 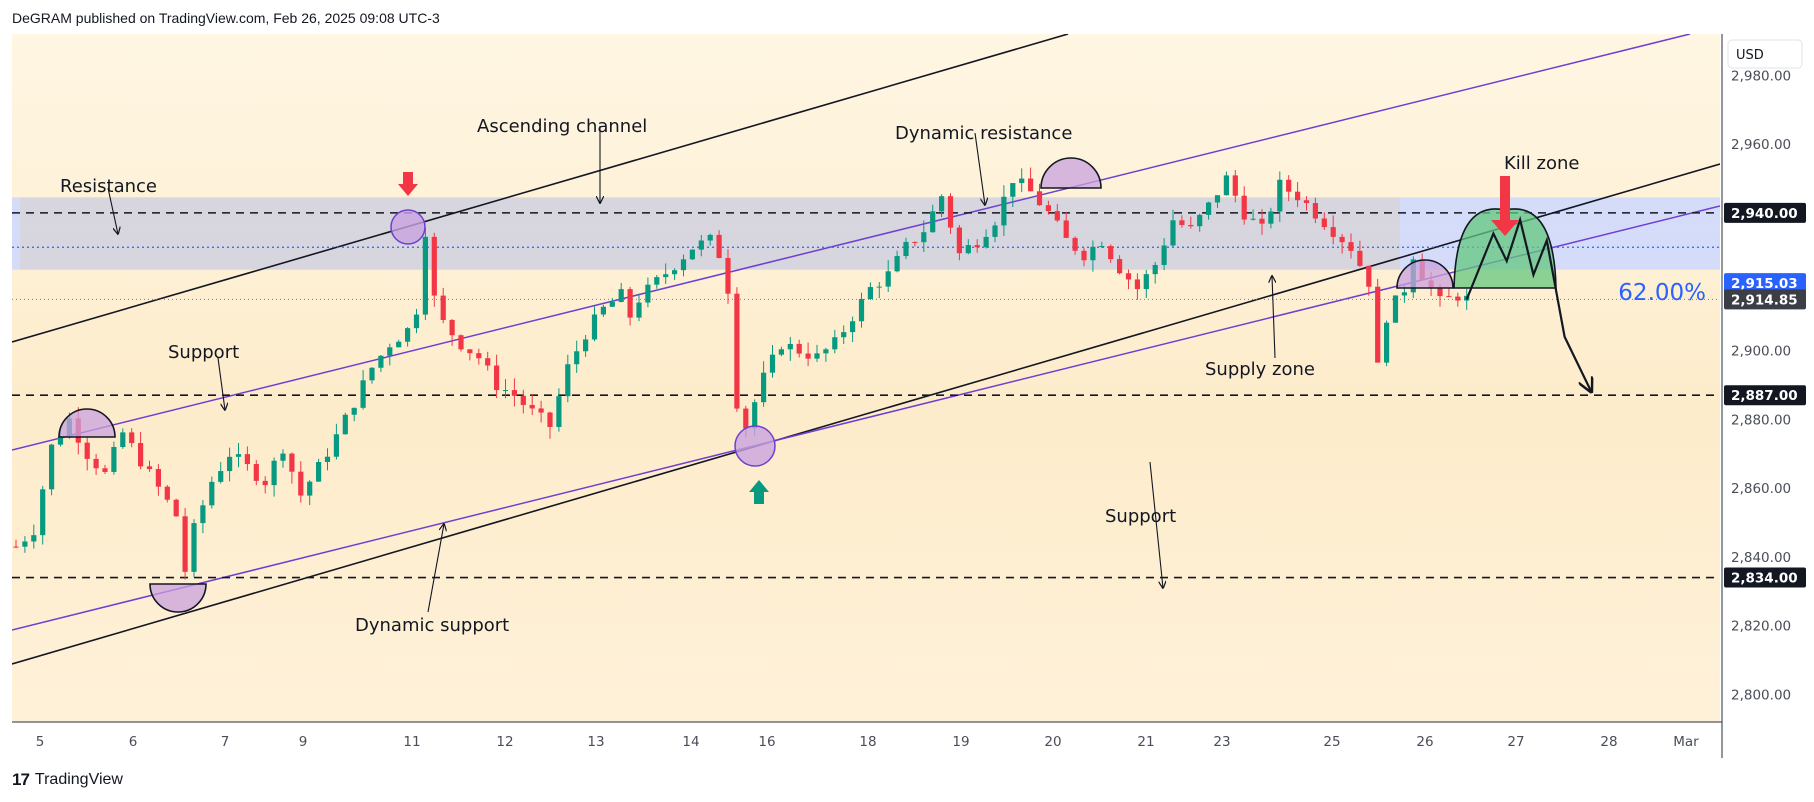 I want to click on price-tag-label: 2,887.00, so click(x=1764, y=396).